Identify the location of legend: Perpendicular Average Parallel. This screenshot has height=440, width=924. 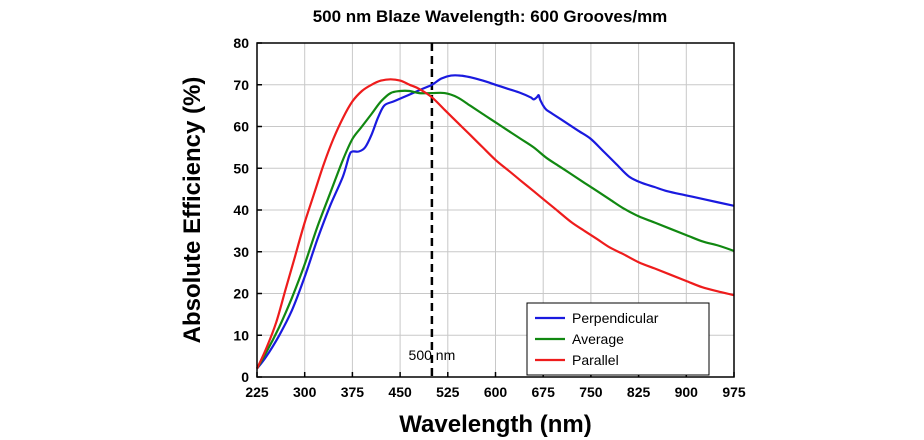
(618, 339).